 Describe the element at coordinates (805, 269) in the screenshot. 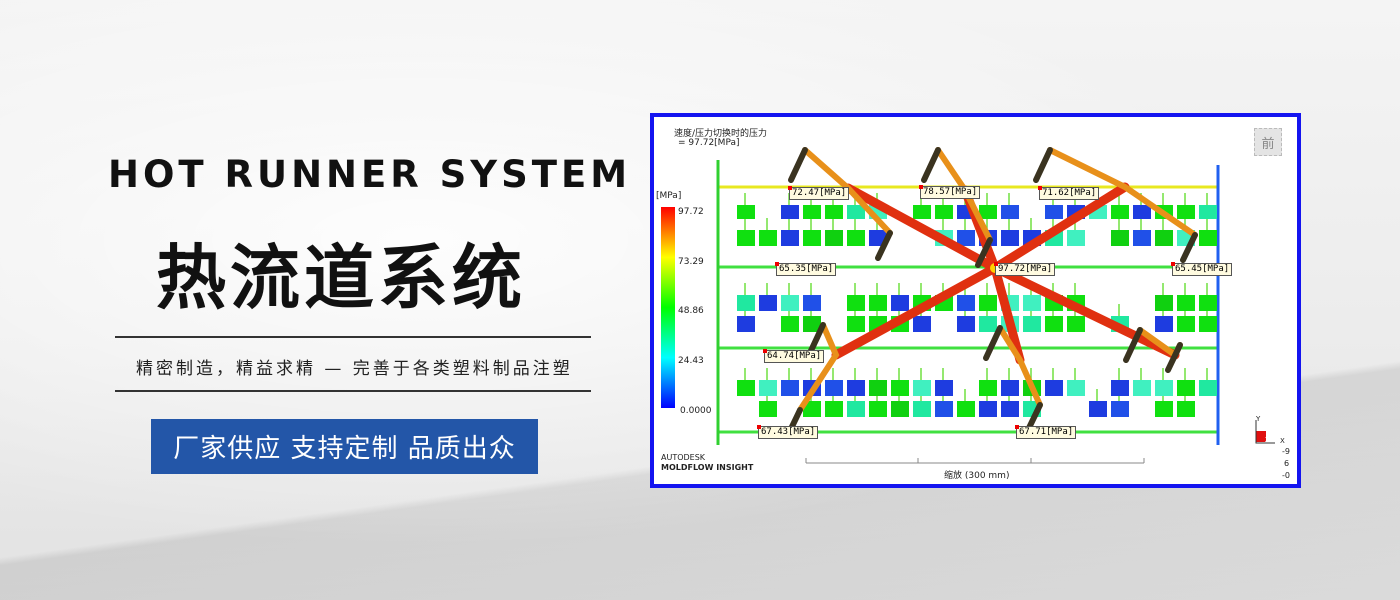

I see `probe-label: 65.35[MPa]` at that location.